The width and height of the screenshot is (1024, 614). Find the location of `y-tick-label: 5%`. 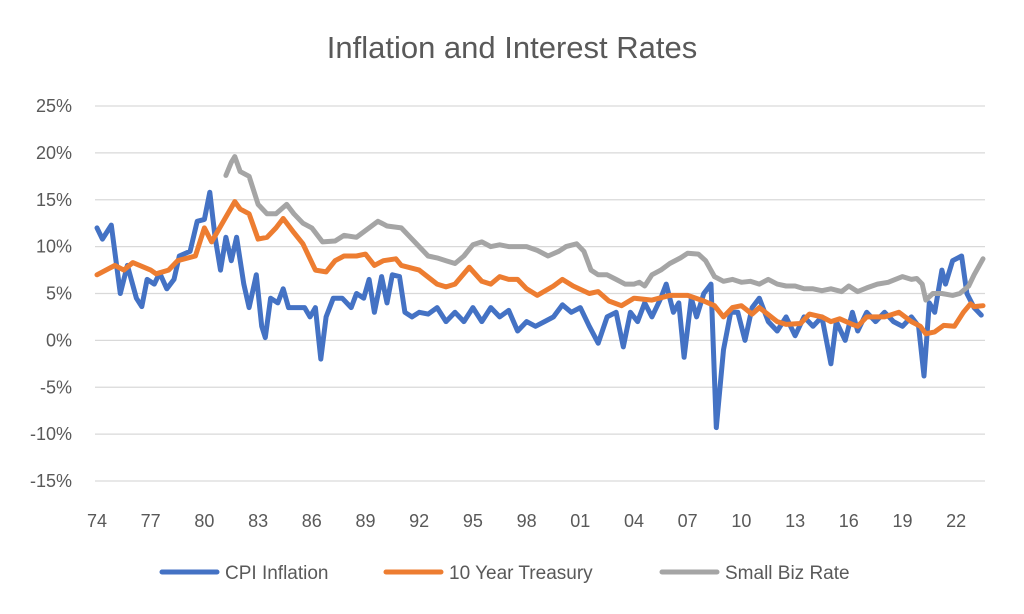

y-tick-label: 5% is located at coordinates (59, 294).